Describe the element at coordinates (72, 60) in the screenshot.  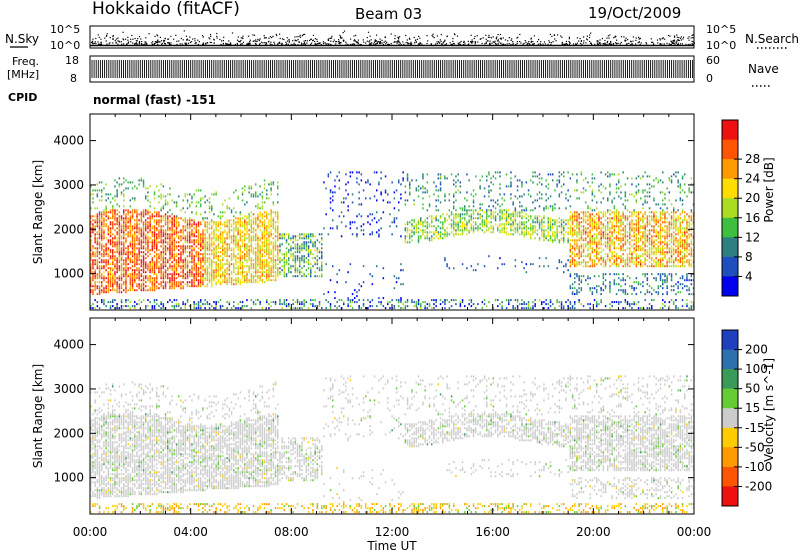
I see `freq-ytick-left-top: 18` at that location.